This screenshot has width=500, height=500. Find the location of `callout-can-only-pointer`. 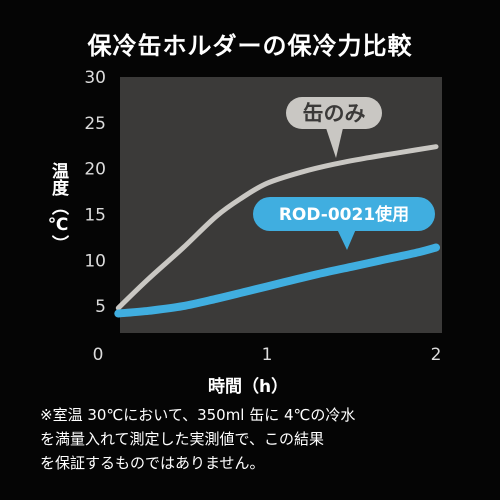

callout-can-only-pointer is located at coordinates (334, 143).